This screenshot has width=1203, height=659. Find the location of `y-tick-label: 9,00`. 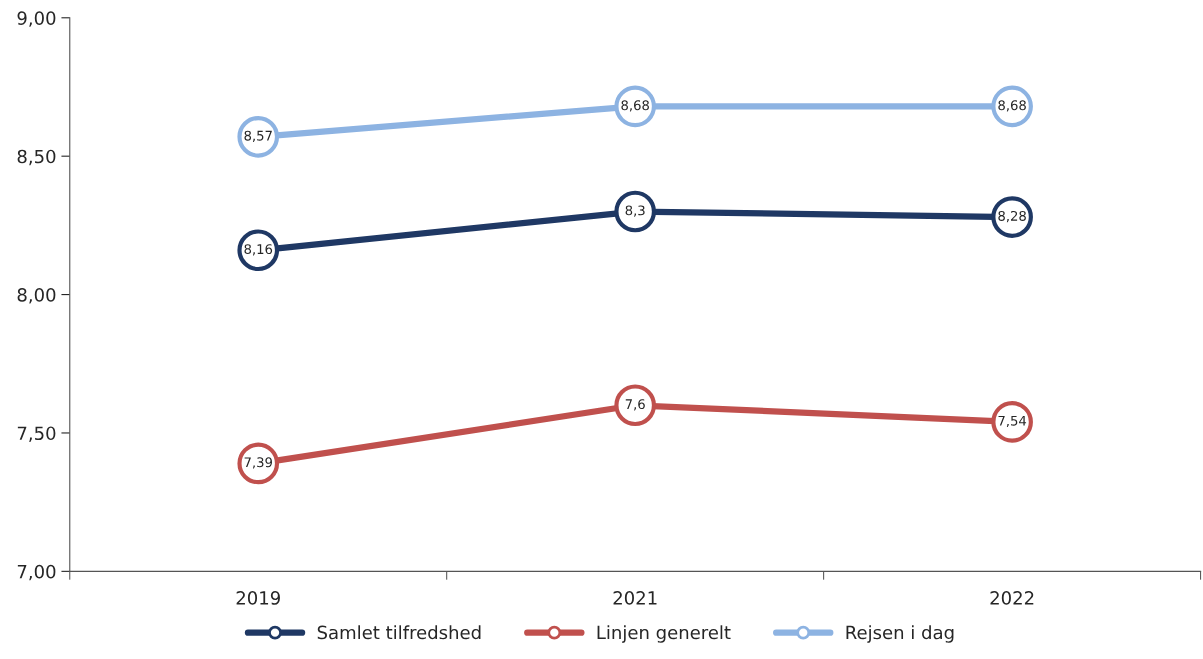

y-tick-label: 9,00 is located at coordinates (36, 19).